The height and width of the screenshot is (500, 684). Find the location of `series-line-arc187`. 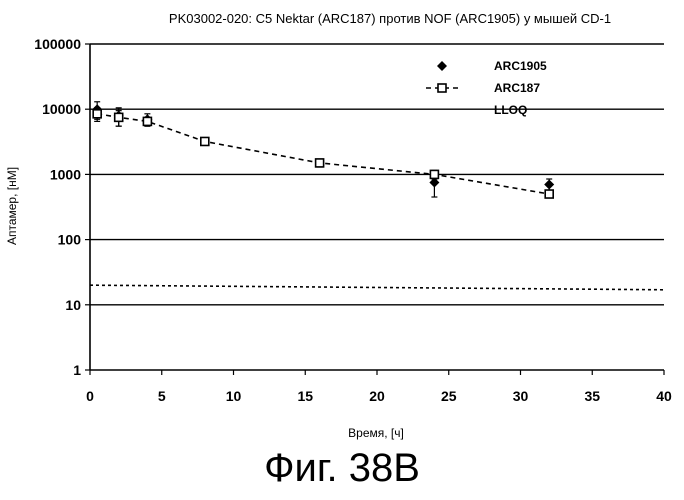

series-line-arc187 is located at coordinates (323, 154).